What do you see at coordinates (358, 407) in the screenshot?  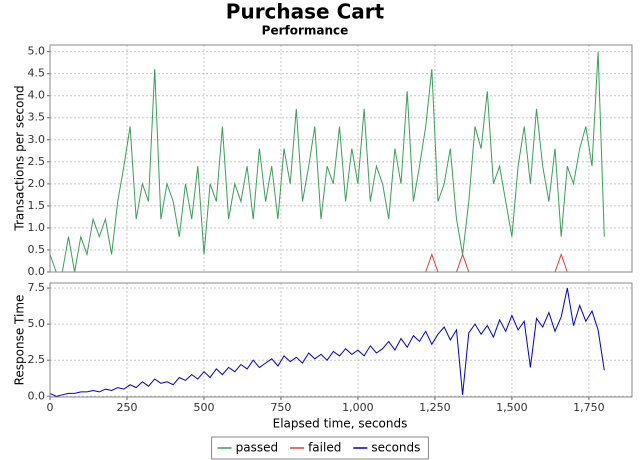 I see `x-tick-label: 1,000` at bounding box center [358, 407].